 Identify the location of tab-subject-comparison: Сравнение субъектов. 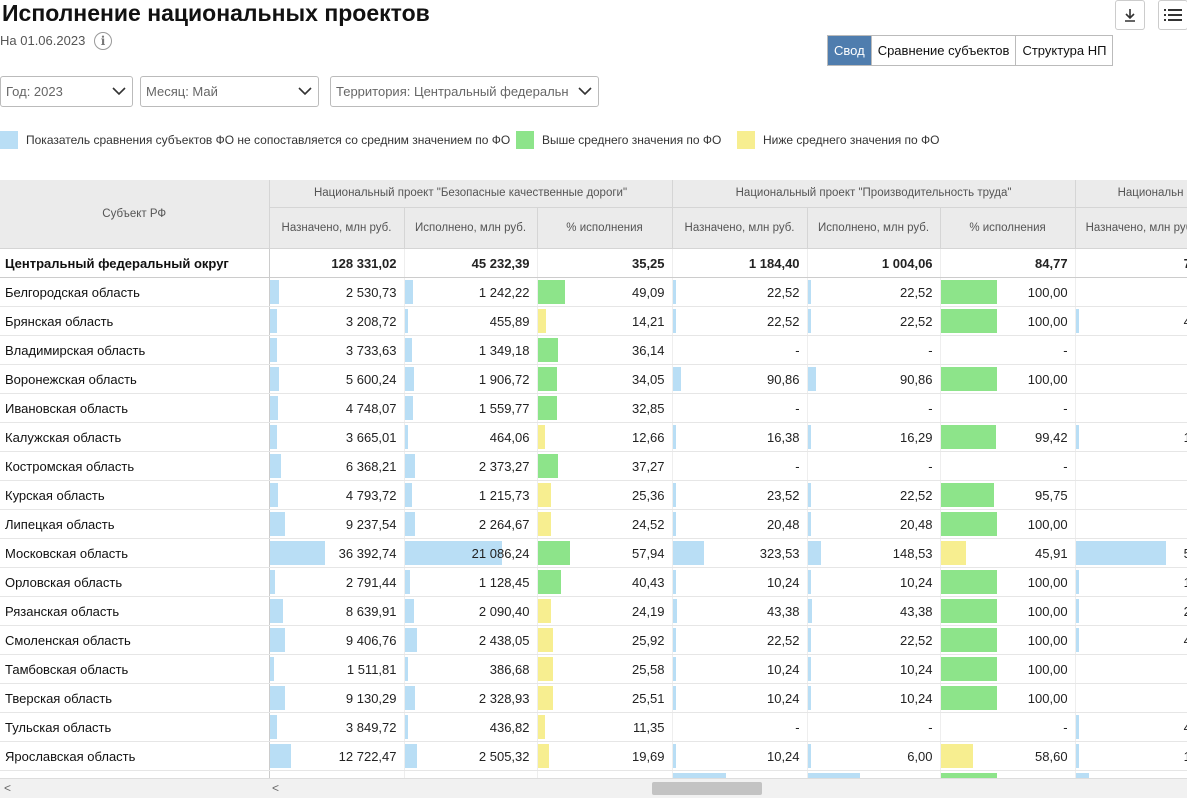
(943, 50).